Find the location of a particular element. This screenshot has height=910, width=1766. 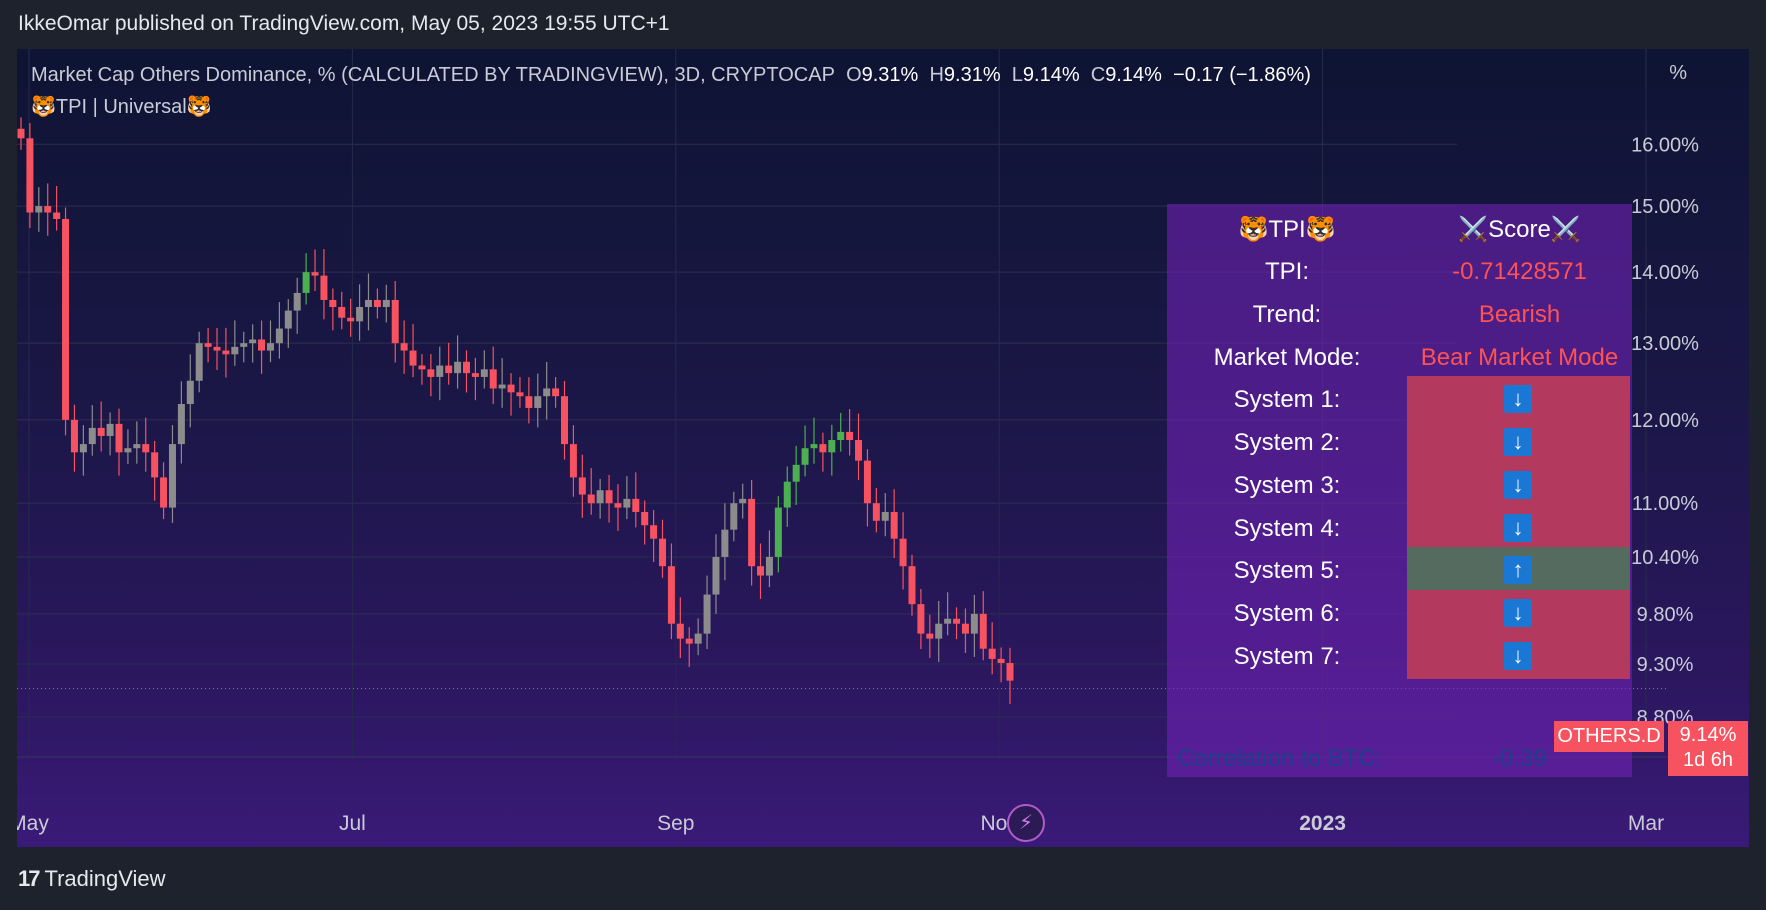

y-tick-label: 15.00% is located at coordinates (1665, 207).